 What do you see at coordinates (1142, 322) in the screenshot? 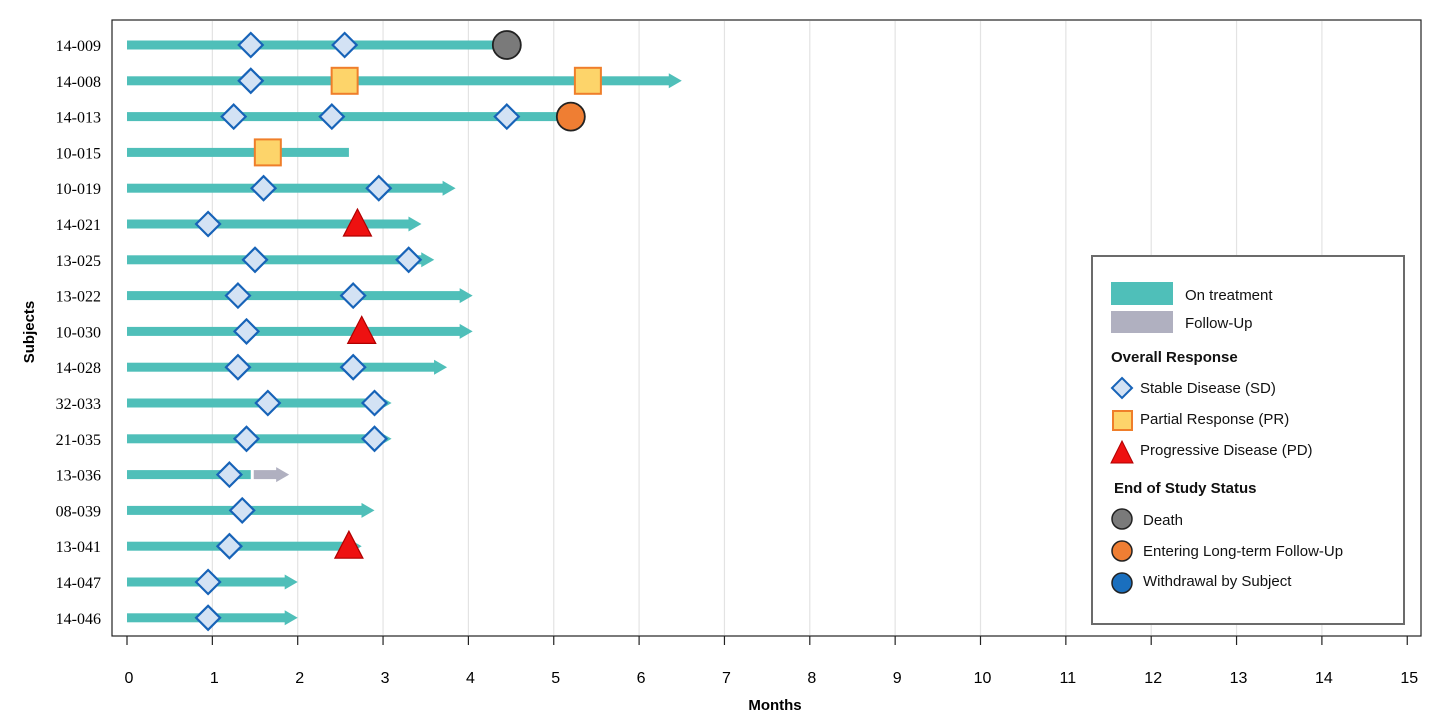
I see `legend-follow-up-swatch` at bounding box center [1142, 322].